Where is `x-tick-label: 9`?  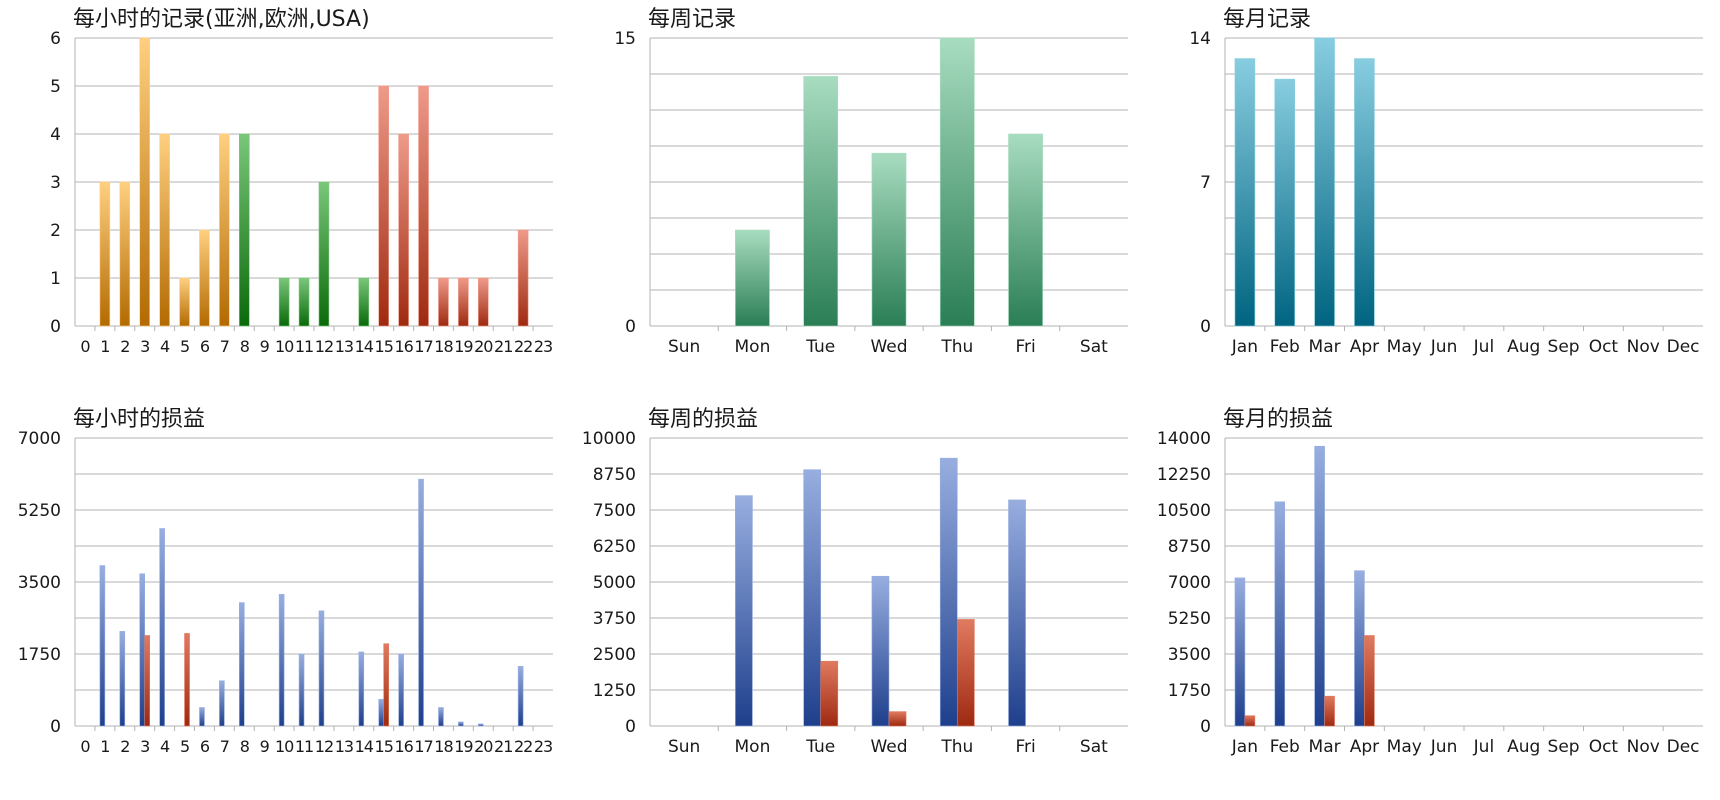
x-tick-label: 9 is located at coordinates (265, 746).